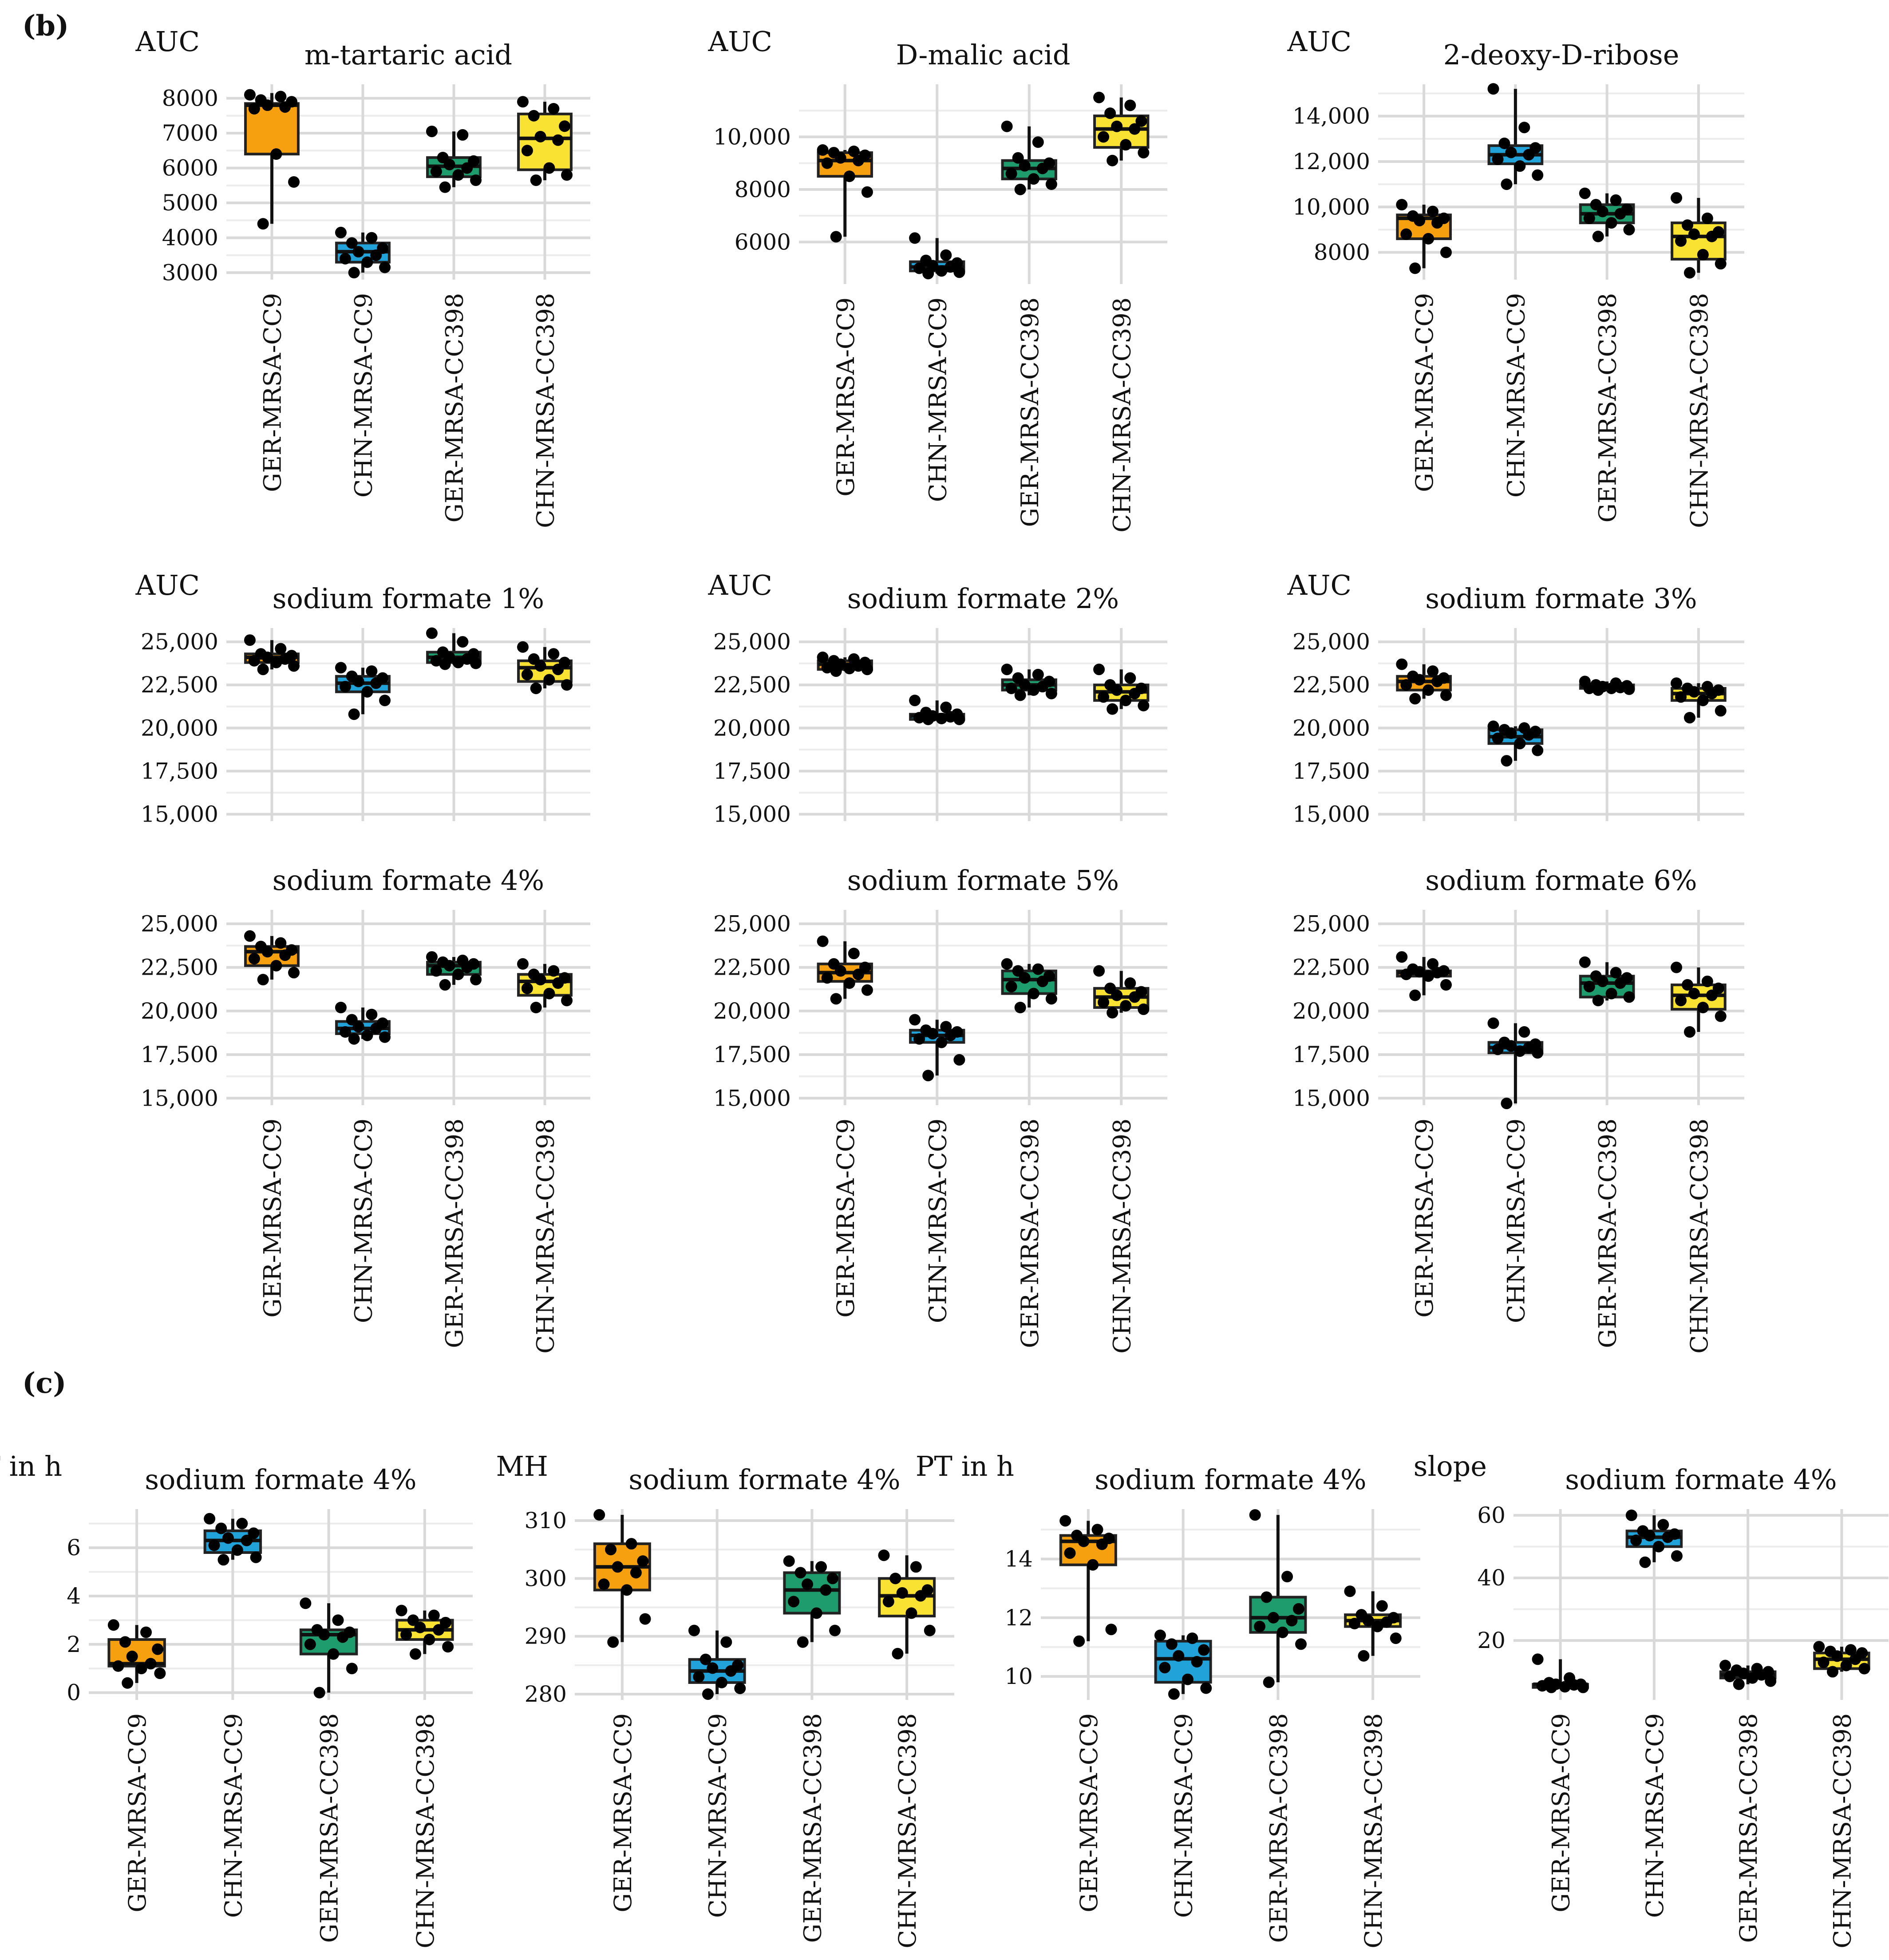  Describe the element at coordinates (273, 1218) in the screenshot. I see `x-tick-label: GER-MRSA-CC9` at that location.